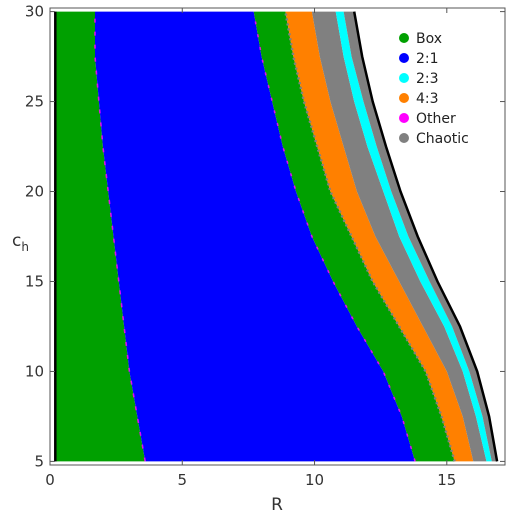 Image resolution: width=515 pixels, height=522 pixels. I want to click on y-axis-title-main: c, so click(16, 241).